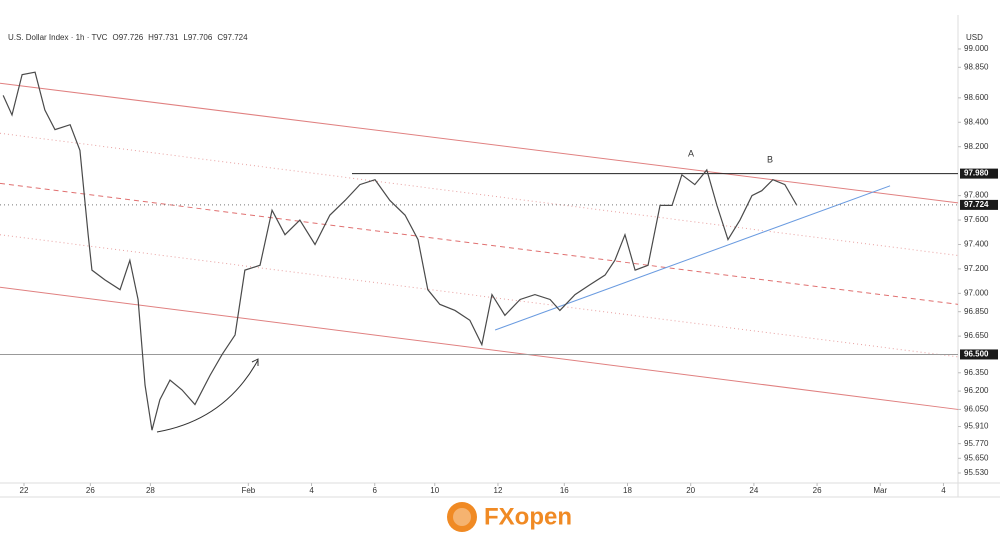 This screenshot has width=1000, height=554. I want to click on y-tick-label: 96.050, so click(976, 409).